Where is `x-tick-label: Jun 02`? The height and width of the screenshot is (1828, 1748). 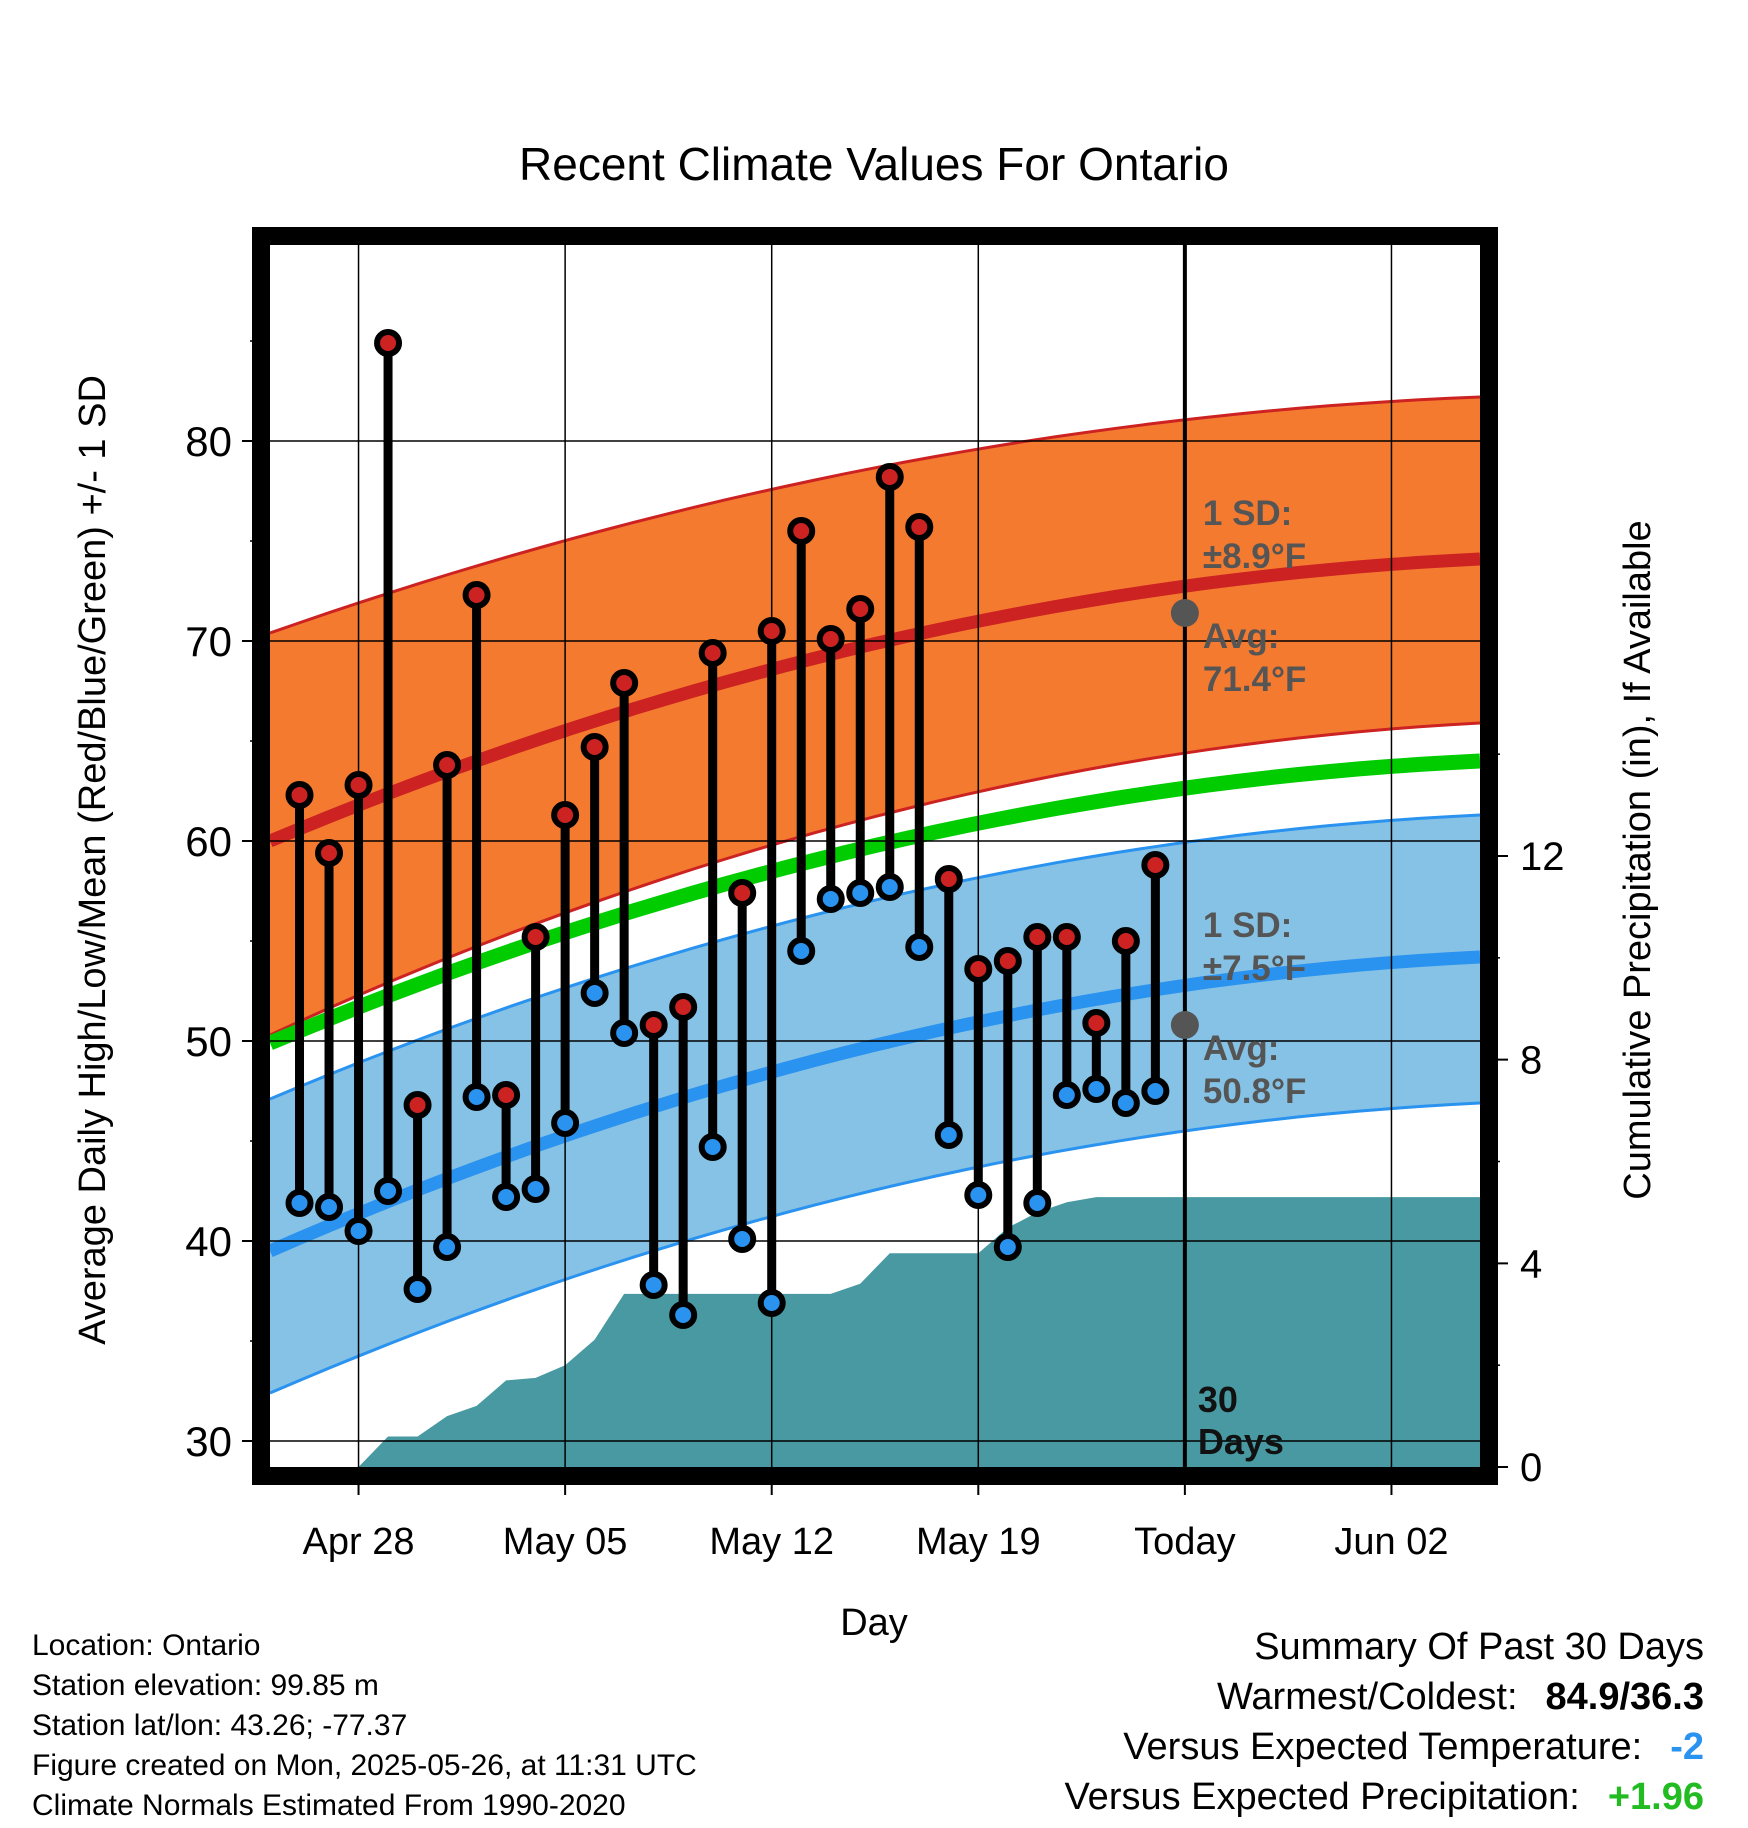
x-tick-label: Jun 02 is located at coordinates (1391, 1542).